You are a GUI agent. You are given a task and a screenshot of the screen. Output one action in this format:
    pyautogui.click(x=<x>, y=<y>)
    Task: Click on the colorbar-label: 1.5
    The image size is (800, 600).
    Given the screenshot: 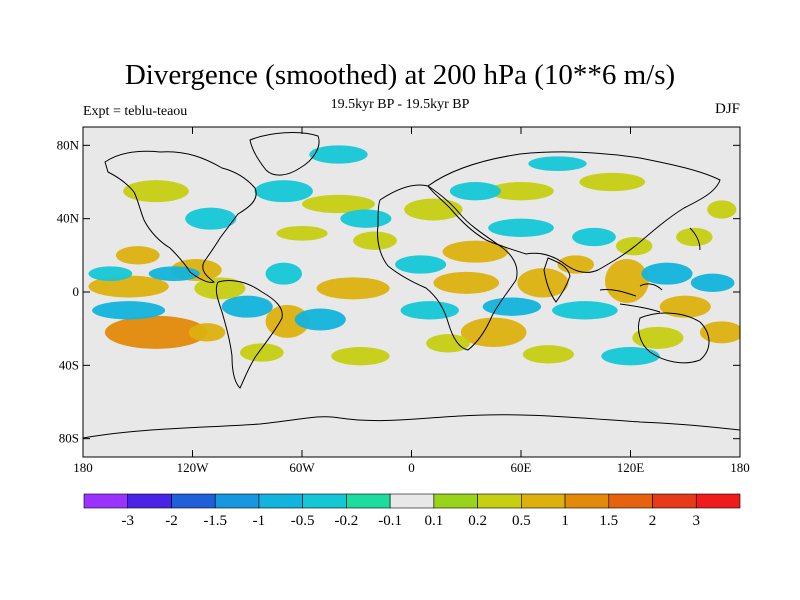 What is the action you would take?
    pyautogui.click(x=608, y=521)
    